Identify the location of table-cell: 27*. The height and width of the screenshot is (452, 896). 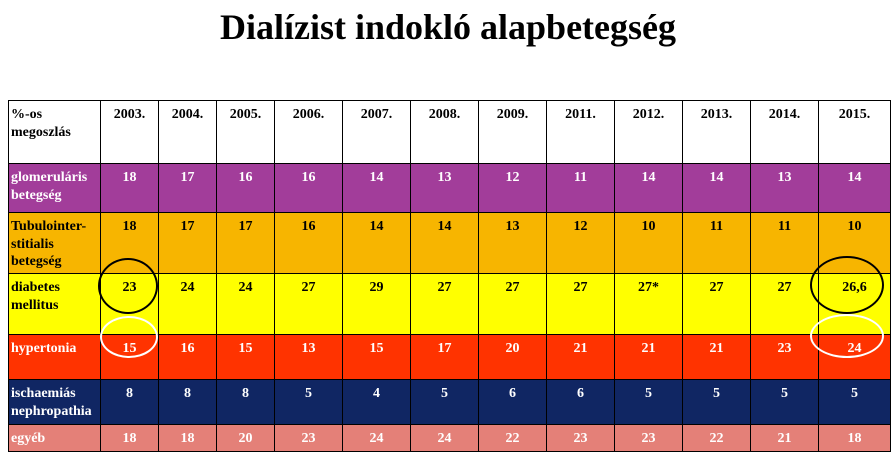
(648, 304).